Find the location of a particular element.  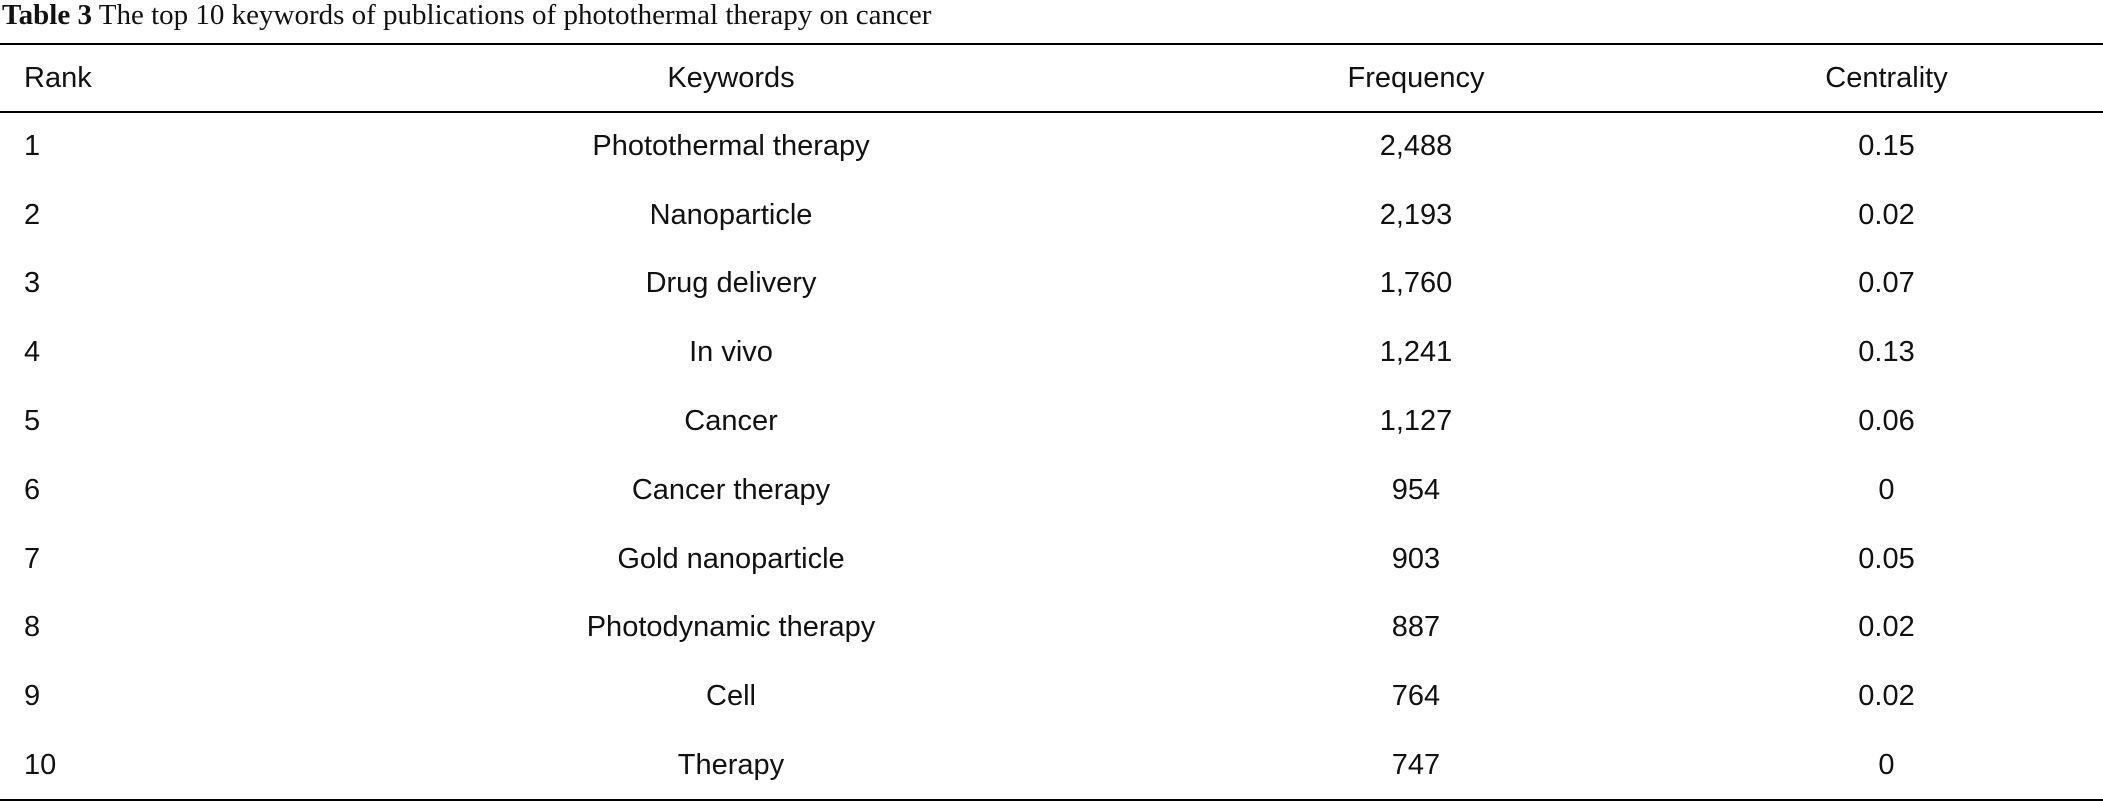

table-cell: 1,241 is located at coordinates (1416, 352).